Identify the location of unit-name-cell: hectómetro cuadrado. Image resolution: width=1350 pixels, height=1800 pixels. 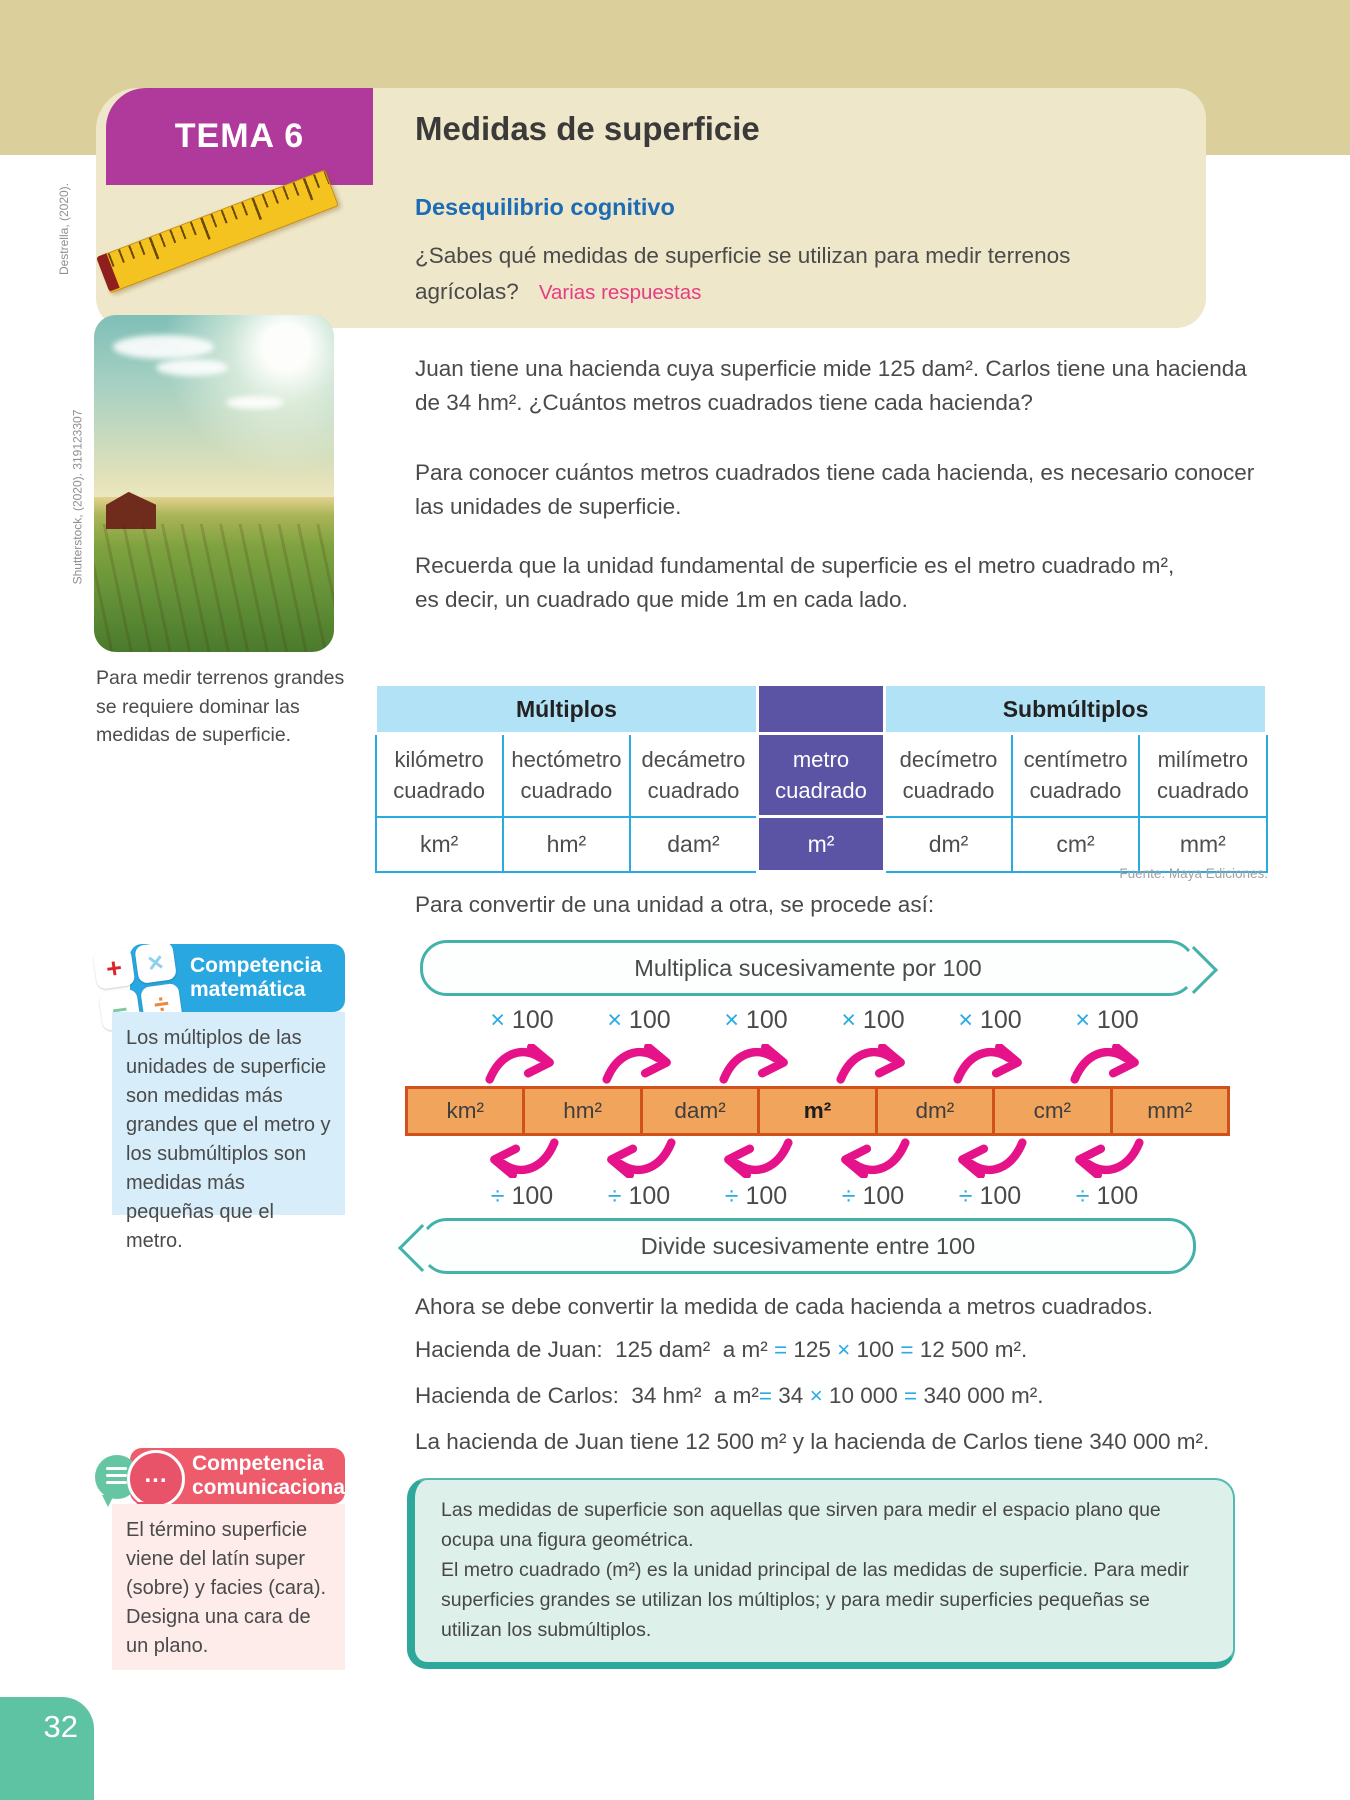
(566, 775).